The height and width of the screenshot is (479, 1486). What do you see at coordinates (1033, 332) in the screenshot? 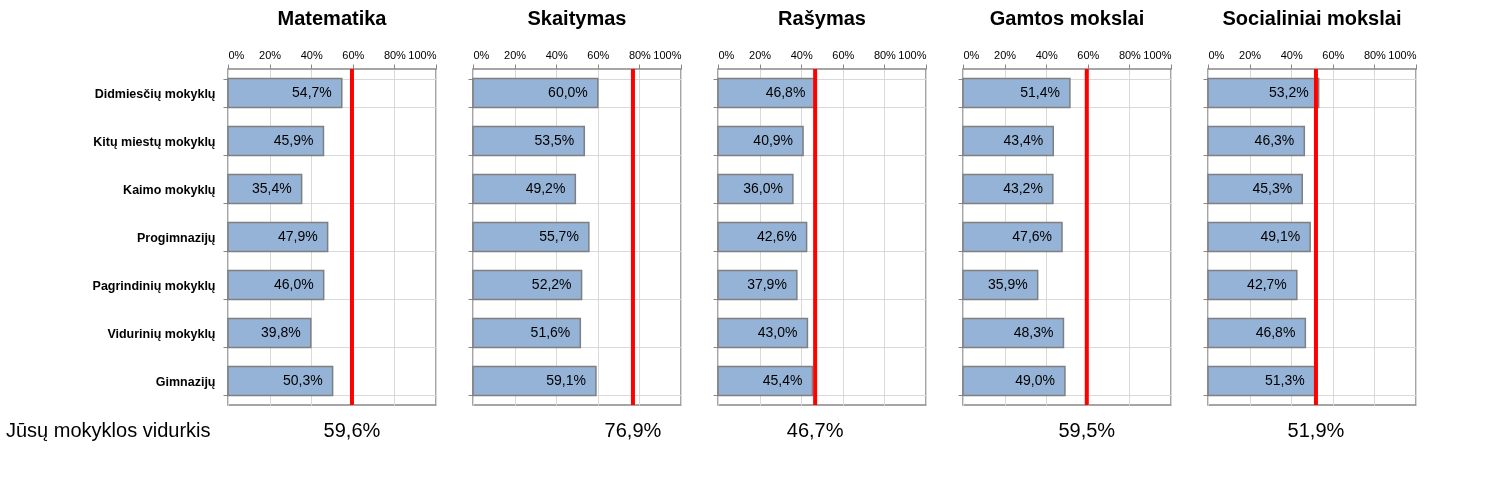
I see `data-label: 48,3%` at bounding box center [1033, 332].